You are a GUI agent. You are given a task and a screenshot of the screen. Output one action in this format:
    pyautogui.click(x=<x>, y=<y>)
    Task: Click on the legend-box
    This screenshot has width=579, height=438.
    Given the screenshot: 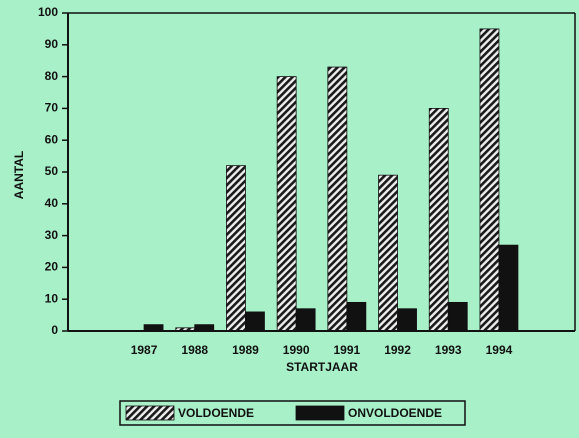 What is the action you would take?
    pyautogui.click(x=292, y=413)
    